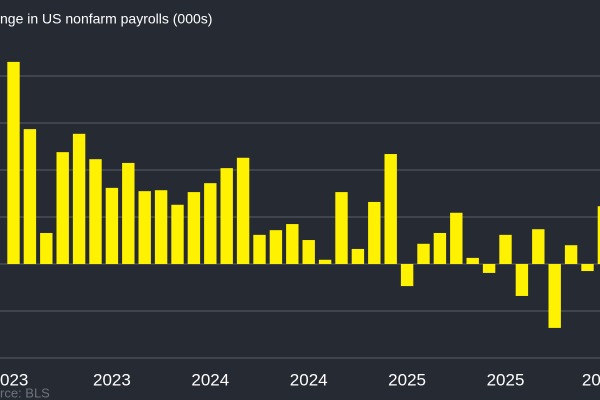  I want to click on x-tick-label: 2023, so click(112, 379).